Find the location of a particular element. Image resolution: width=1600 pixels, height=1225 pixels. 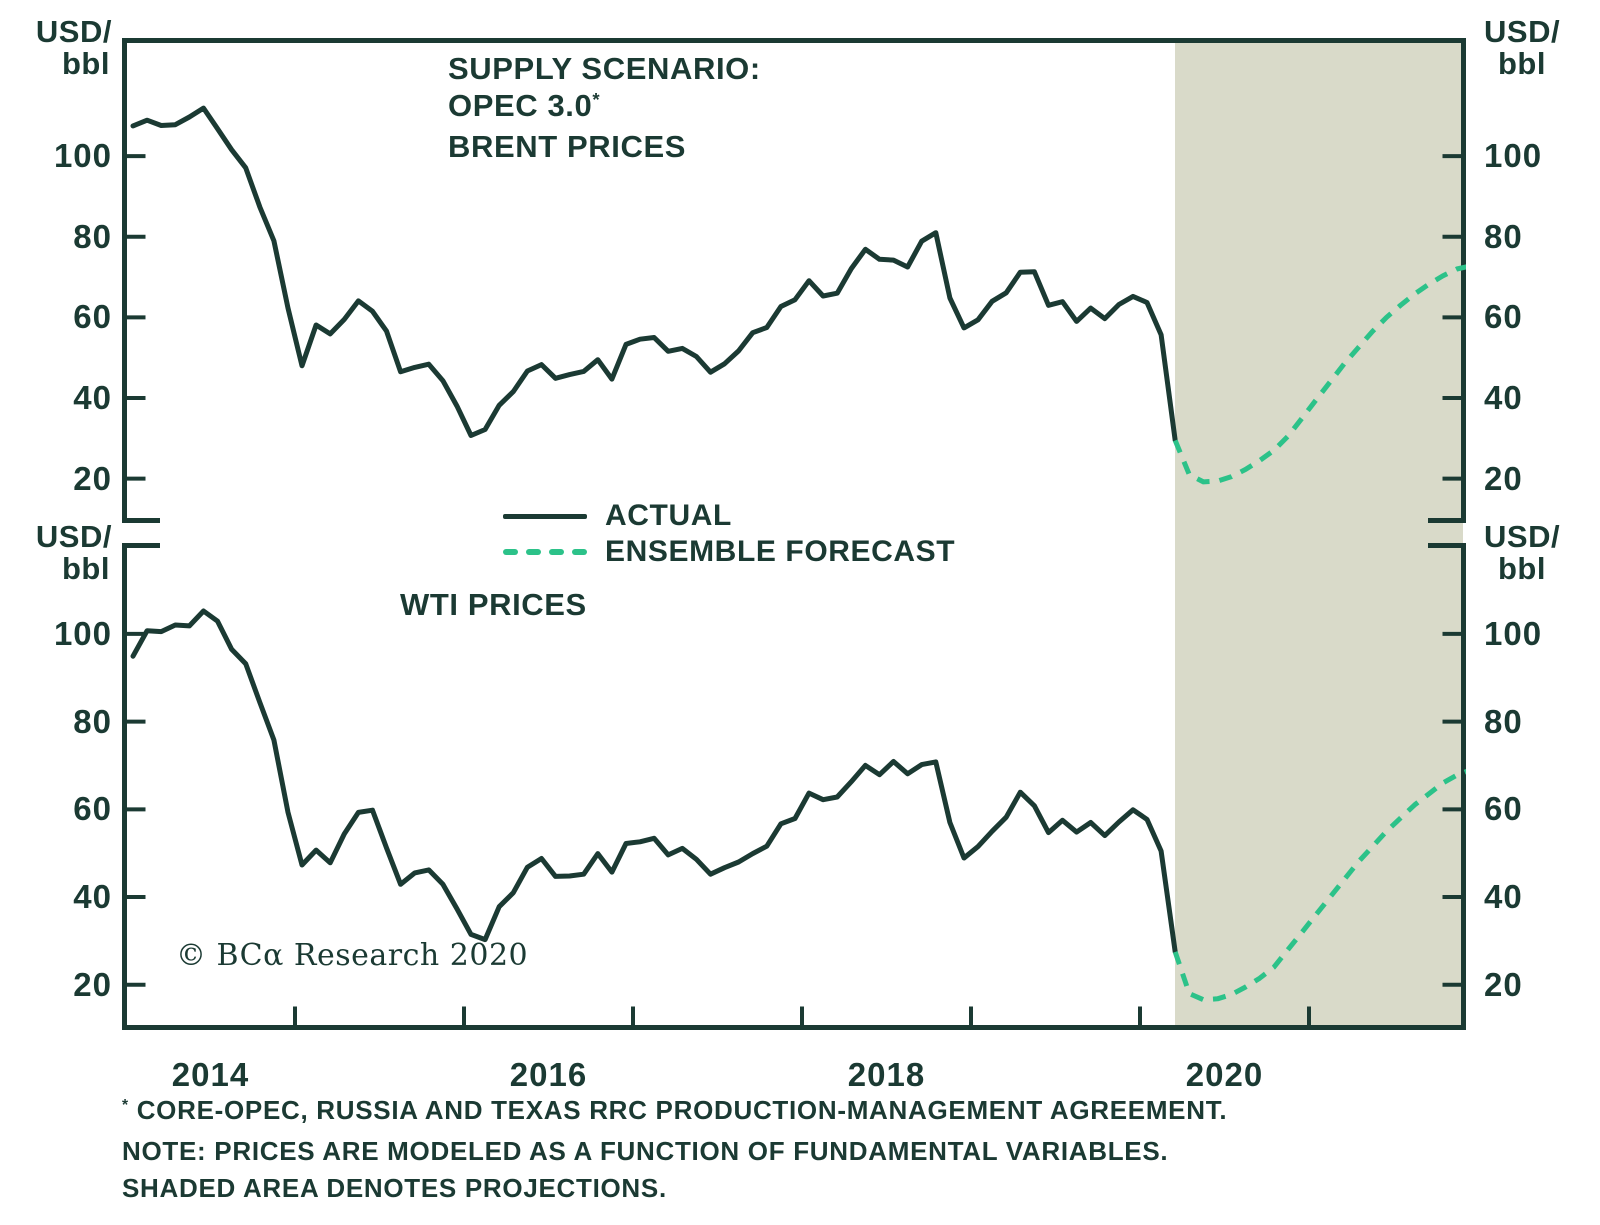

brent-panel-title: SUPPLY SCENARIO: OPEC 3.0* BRENT PRICES is located at coordinates (604, 107).